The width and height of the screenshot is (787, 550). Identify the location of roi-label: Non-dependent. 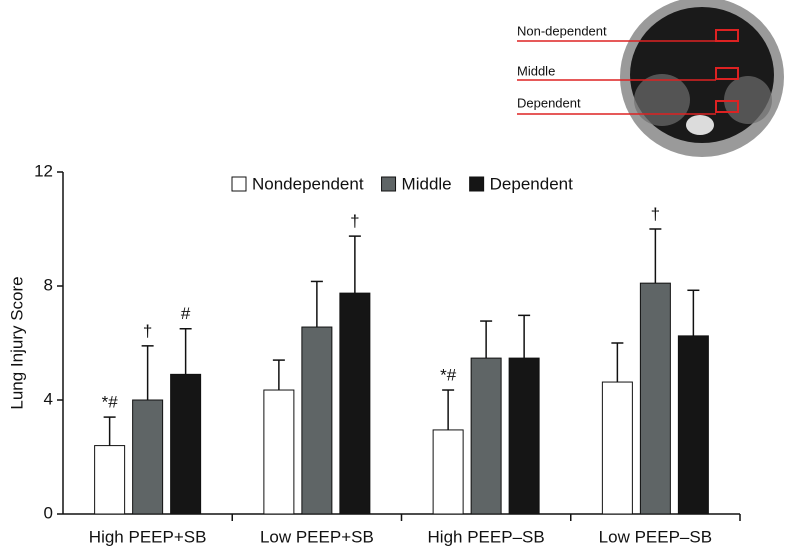
(562, 30).